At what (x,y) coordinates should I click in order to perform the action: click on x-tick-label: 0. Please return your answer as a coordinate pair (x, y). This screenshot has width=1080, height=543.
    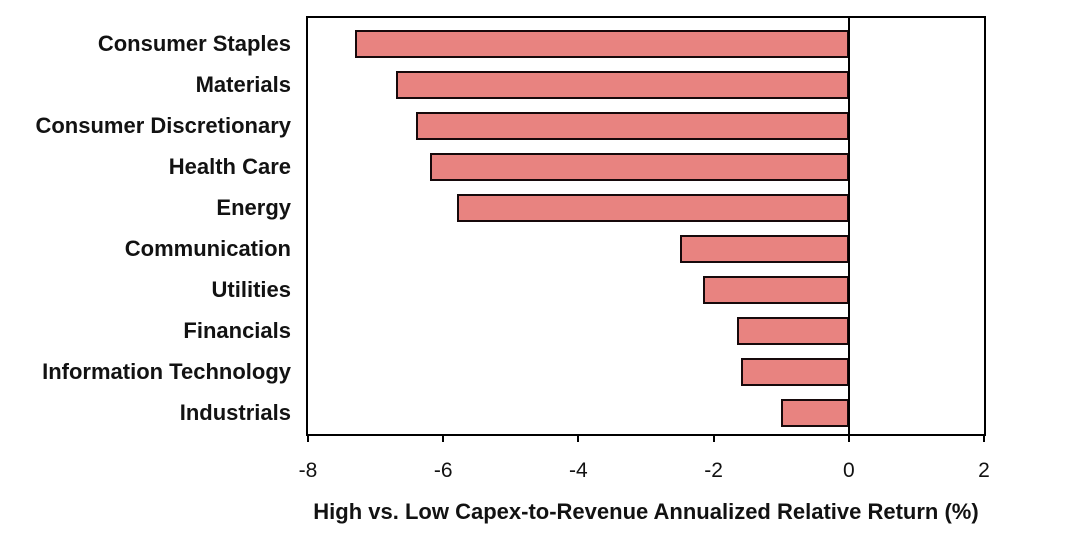
    Looking at the image, I should click on (848, 470).